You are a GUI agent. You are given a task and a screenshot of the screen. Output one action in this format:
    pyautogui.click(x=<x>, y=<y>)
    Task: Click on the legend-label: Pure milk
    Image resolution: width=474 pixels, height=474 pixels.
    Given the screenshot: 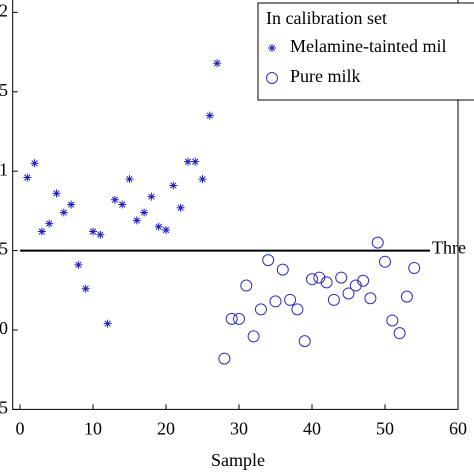 What is the action you would take?
    pyautogui.click(x=325, y=76)
    